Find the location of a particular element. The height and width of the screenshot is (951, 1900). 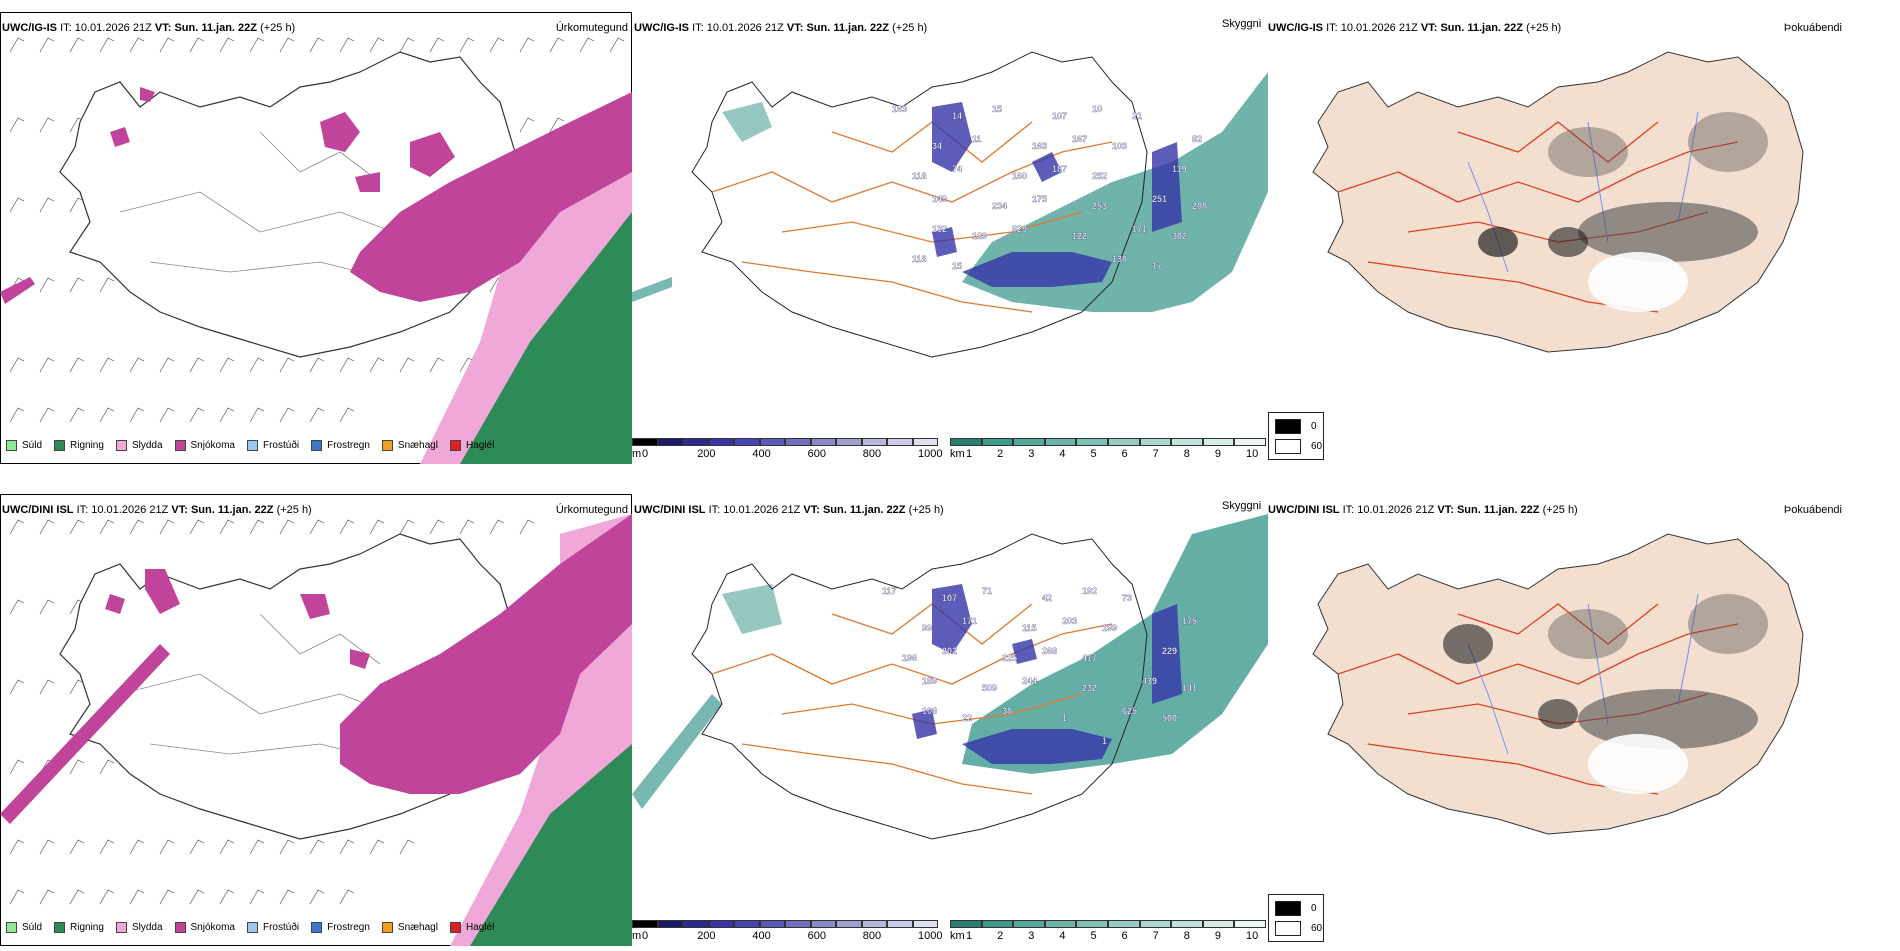

cloud-legend-white-swatch is located at coordinates (1288, 928).